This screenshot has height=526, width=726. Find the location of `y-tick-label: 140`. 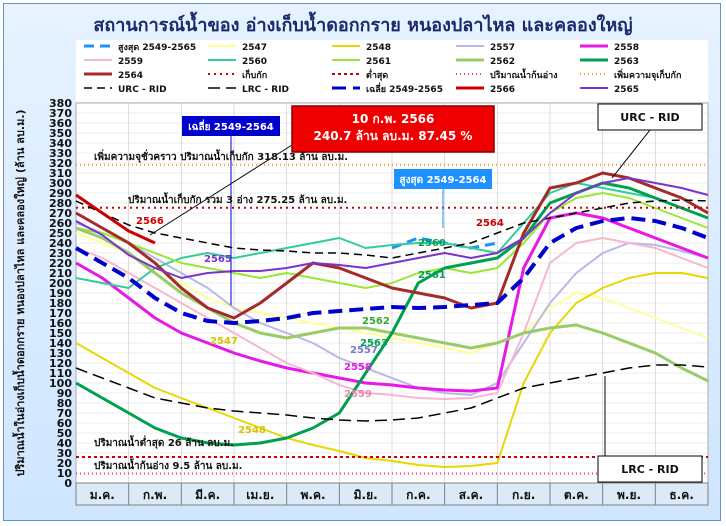

y-tick-label: 140 is located at coordinates (60, 343).